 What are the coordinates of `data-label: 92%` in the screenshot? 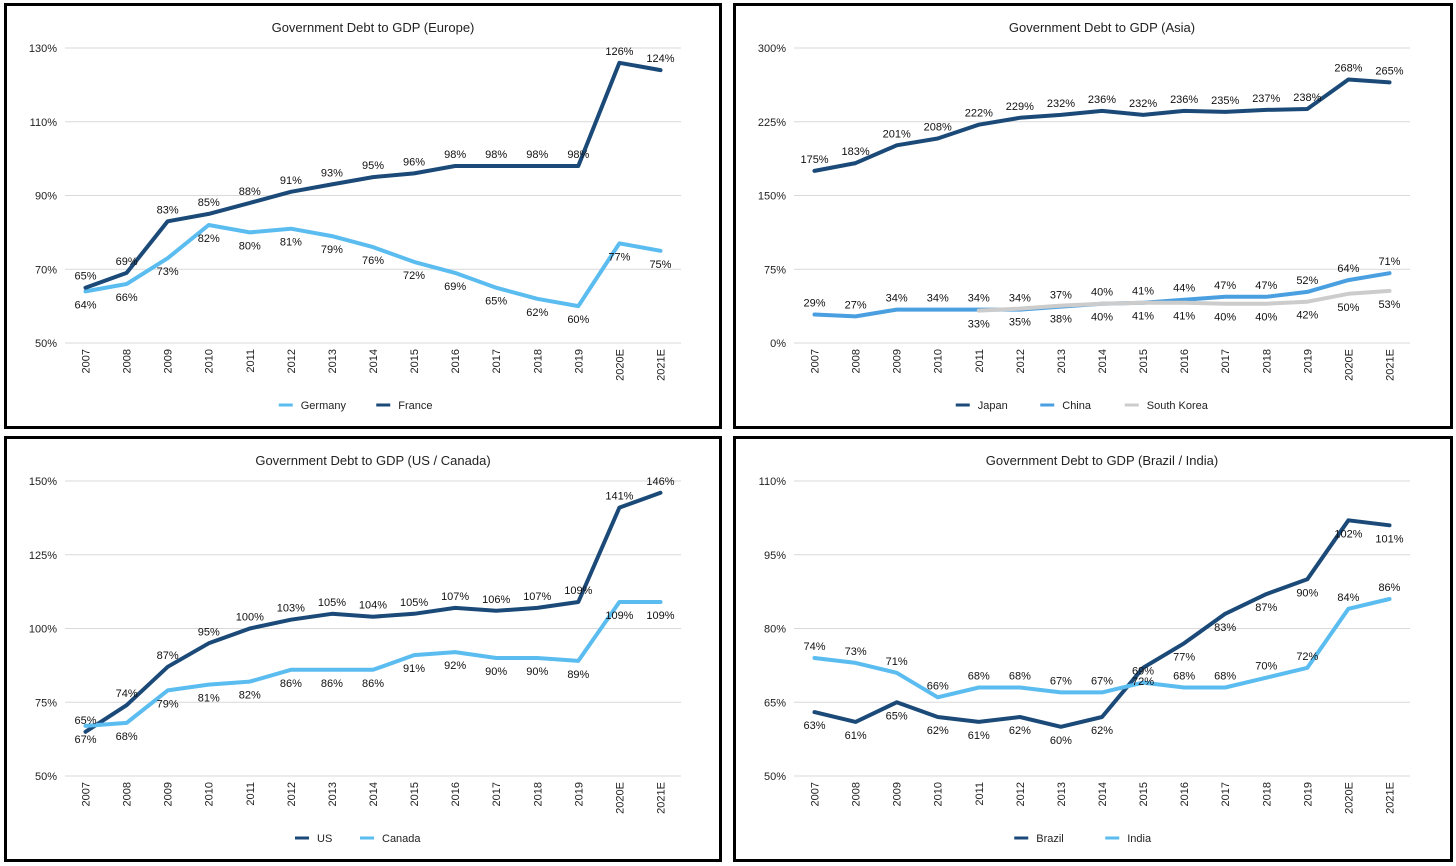 It's located at (455, 666).